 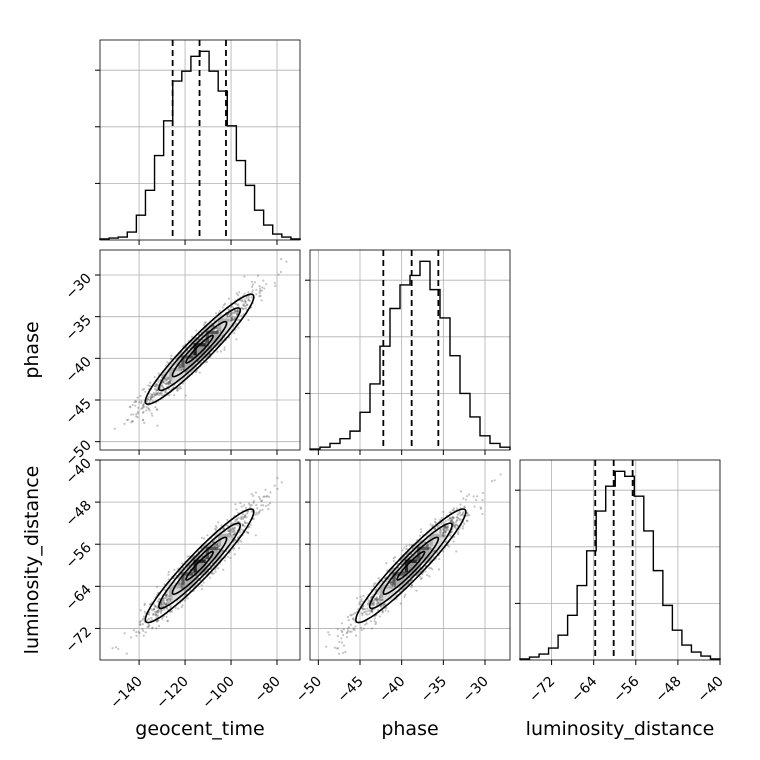 What do you see at coordinates (199, 566) in the screenshot?
I see `contour-level` at bounding box center [199, 566].